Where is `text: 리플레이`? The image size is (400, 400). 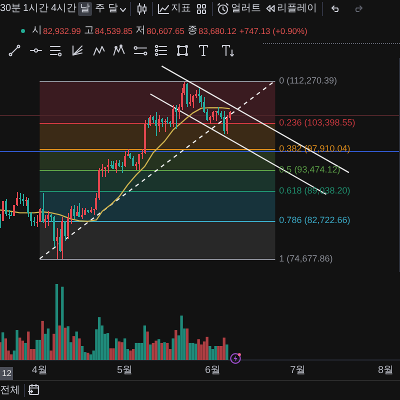 text: 리플레이 is located at coordinates (297, 8).